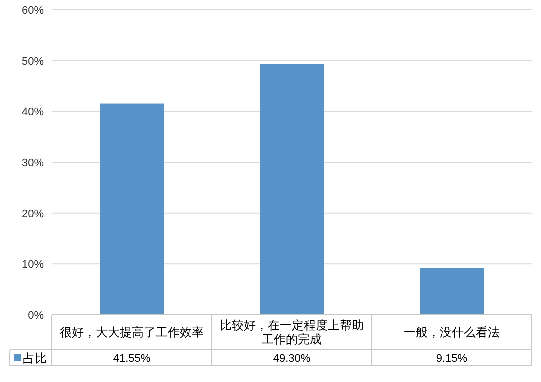 Image resolution: width=541 pixels, height=382 pixels. Describe the element at coordinates (36, 316) in the screenshot. I see `y-tick-label: 0%` at that location.